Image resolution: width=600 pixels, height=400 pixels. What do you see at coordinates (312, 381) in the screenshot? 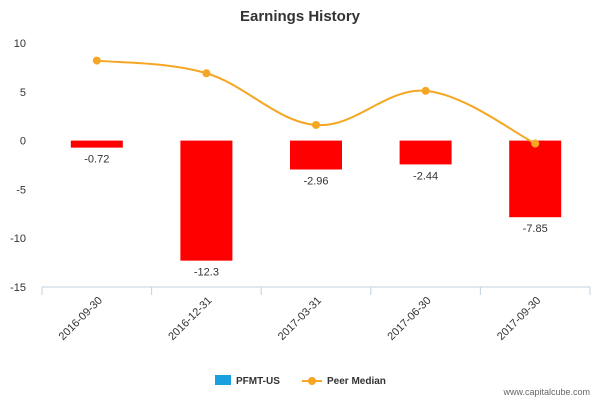
I see `legend-swatch-peer-dot` at bounding box center [312, 381].